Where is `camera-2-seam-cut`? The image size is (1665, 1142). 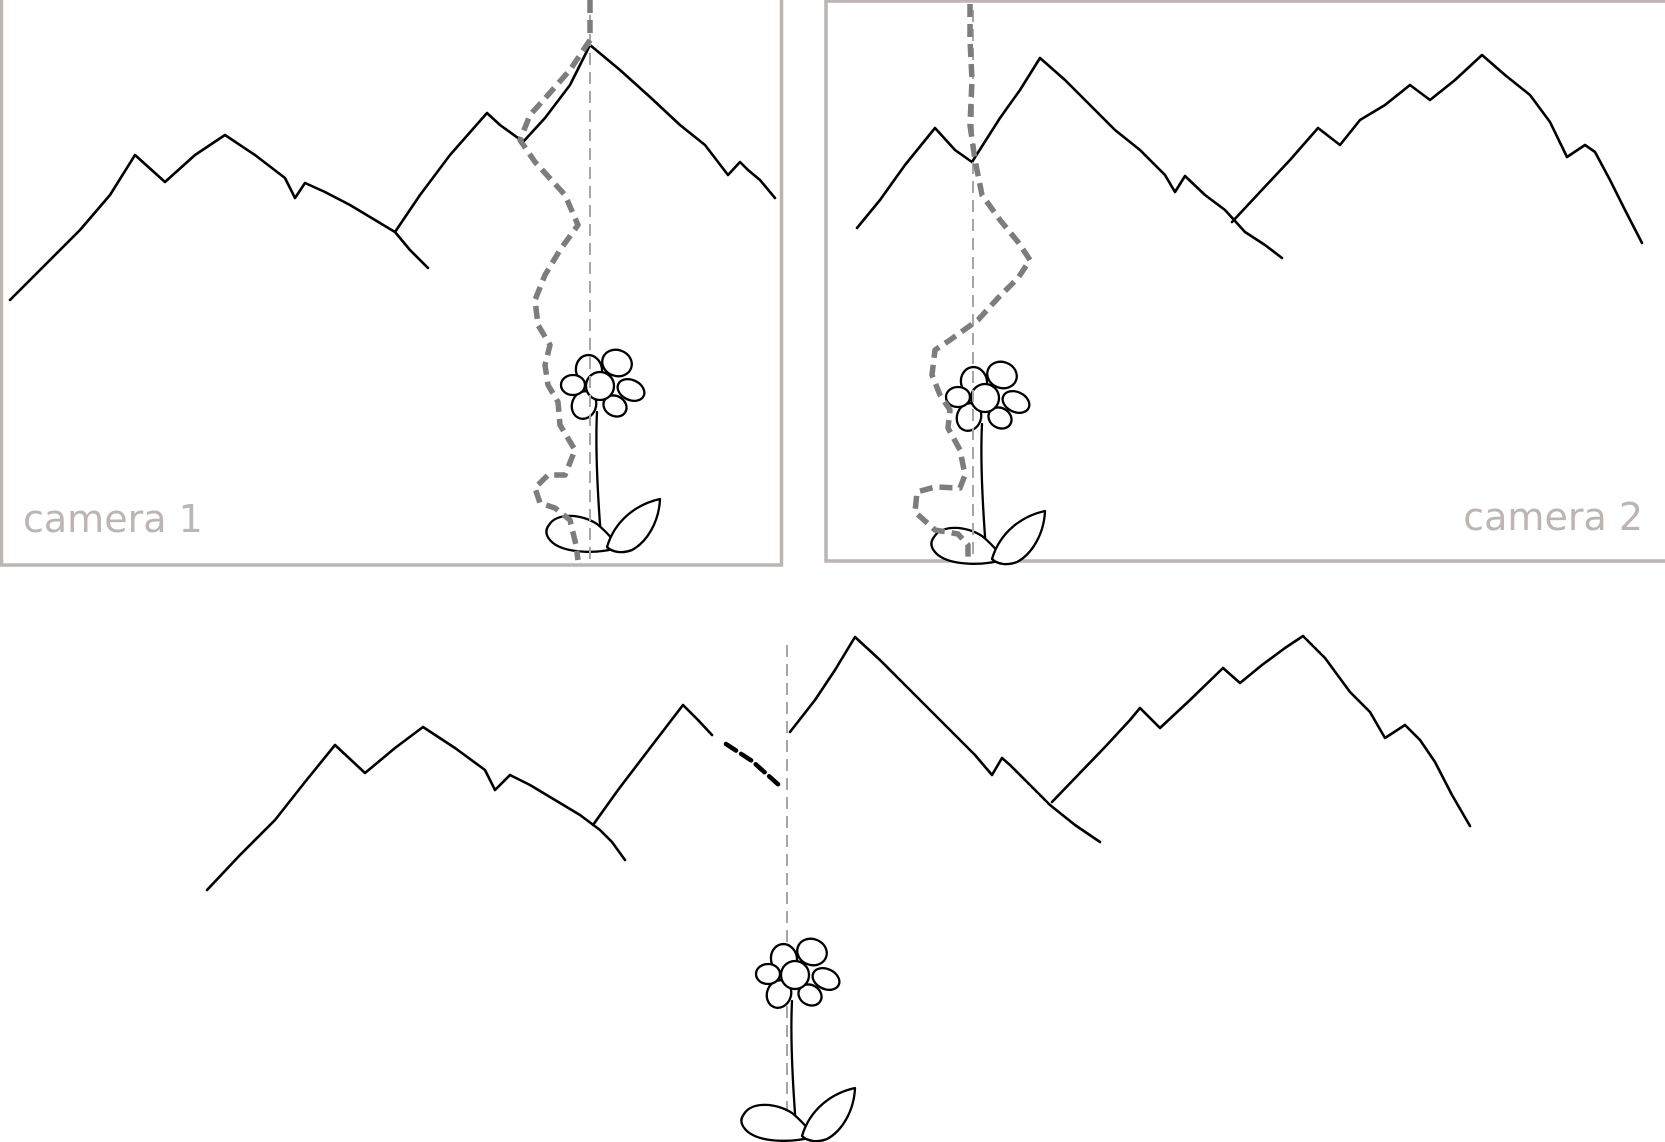 camera-2-seam-cut is located at coordinates (972, 282).